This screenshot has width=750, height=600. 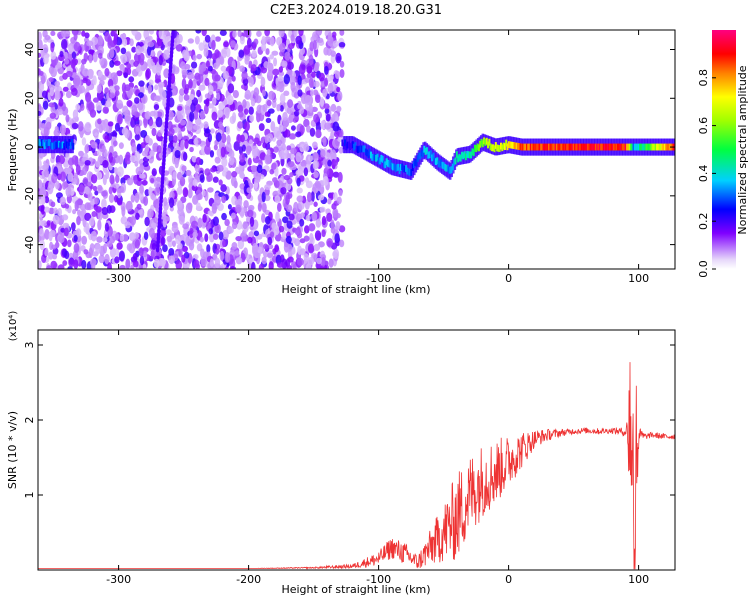 I want to click on colorbar-gradient, so click(x=724, y=149).